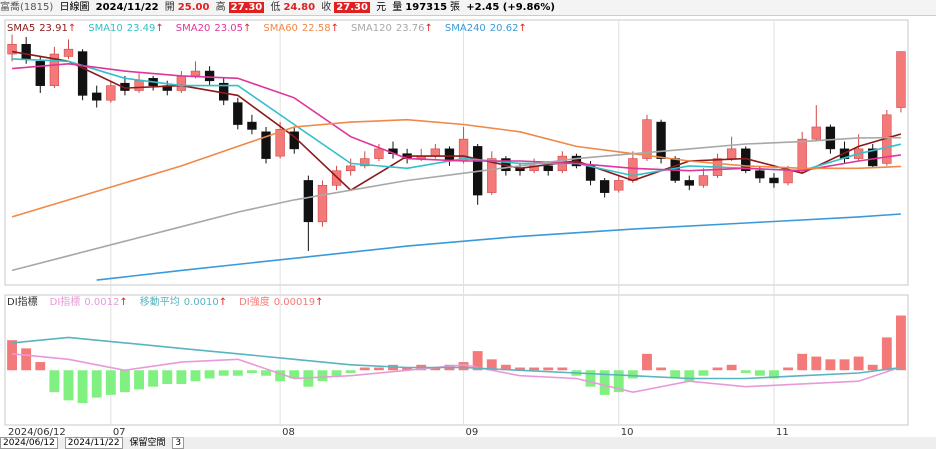 The image size is (936, 449). What do you see at coordinates (193, 7) in the screenshot?
I see `field-value: 25.00` at bounding box center [193, 7].